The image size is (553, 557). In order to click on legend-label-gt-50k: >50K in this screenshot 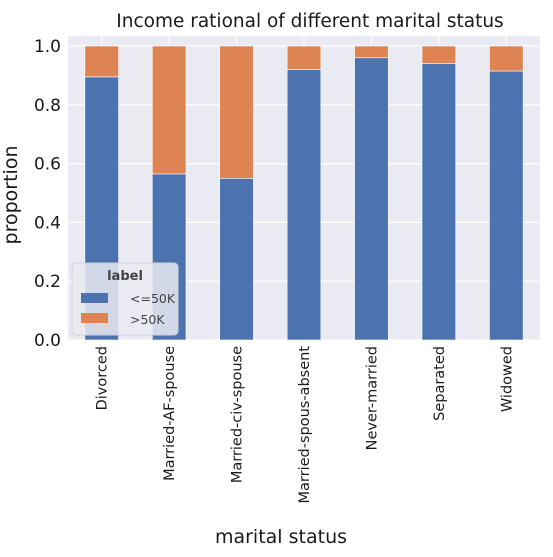, I will do `click(147, 319)`.